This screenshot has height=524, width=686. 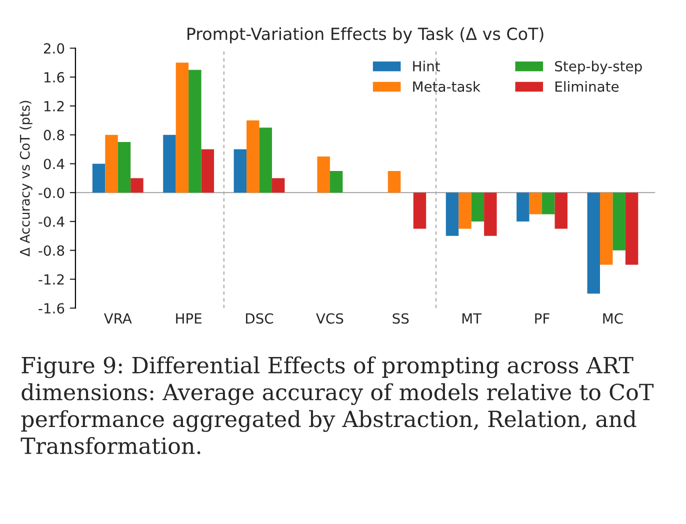 What do you see at coordinates (51, 250) in the screenshot?
I see `y-tick-label: -0.8` at bounding box center [51, 250].